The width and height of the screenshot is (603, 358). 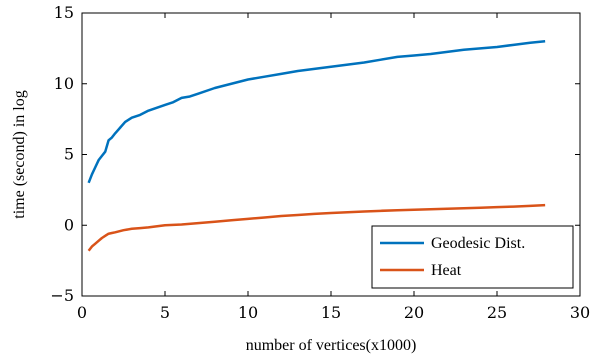 What do you see at coordinates (478, 243) in the screenshot?
I see `legend-label-geodesic: Geodesic Dist.` at bounding box center [478, 243].